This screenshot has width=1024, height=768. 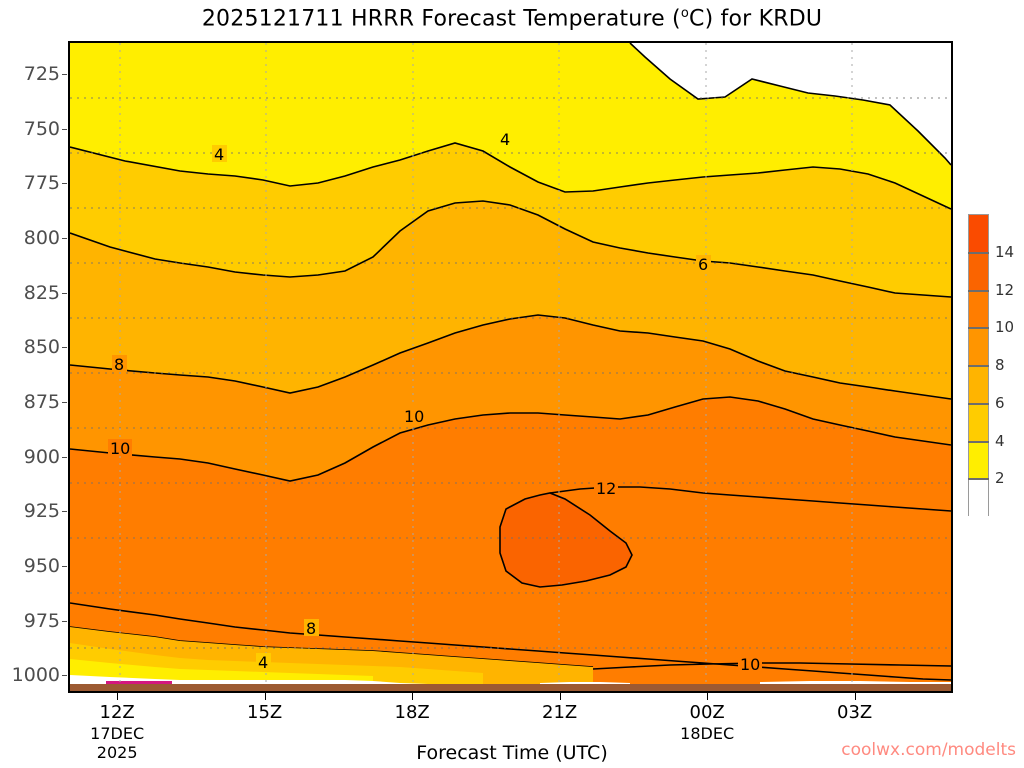 I want to click on colorbar-tick-label-14: 14, so click(x=1005, y=251).